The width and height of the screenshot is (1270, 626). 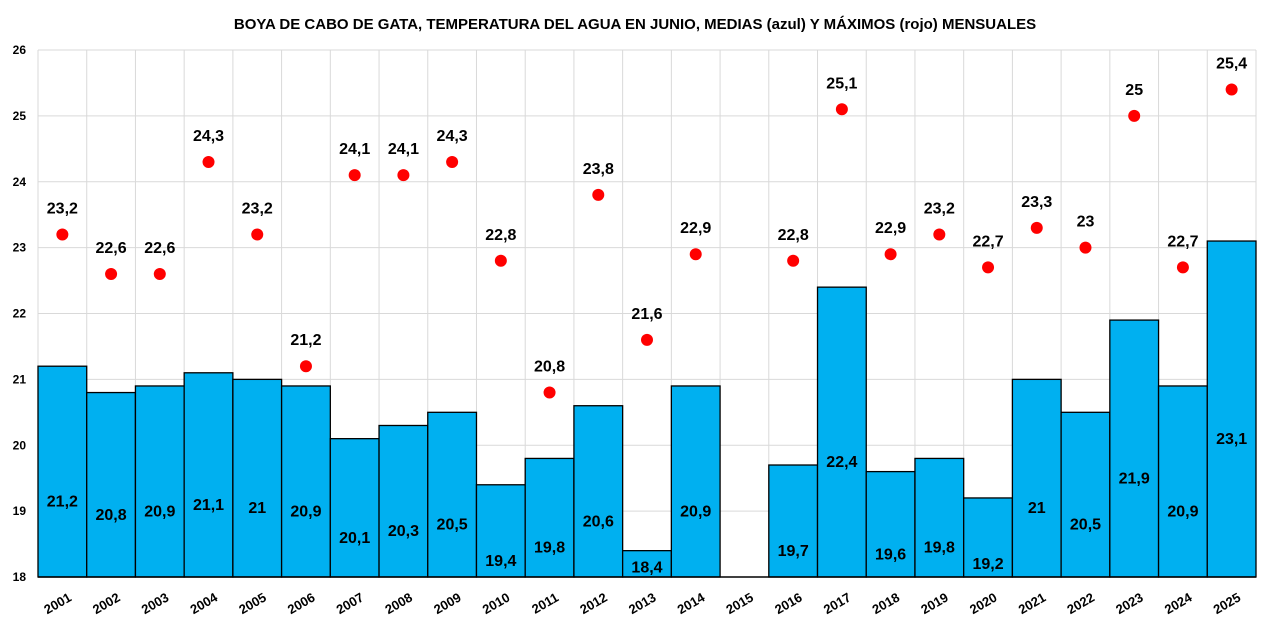 I want to click on y-tick-label: 18, so click(x=20, y=577).